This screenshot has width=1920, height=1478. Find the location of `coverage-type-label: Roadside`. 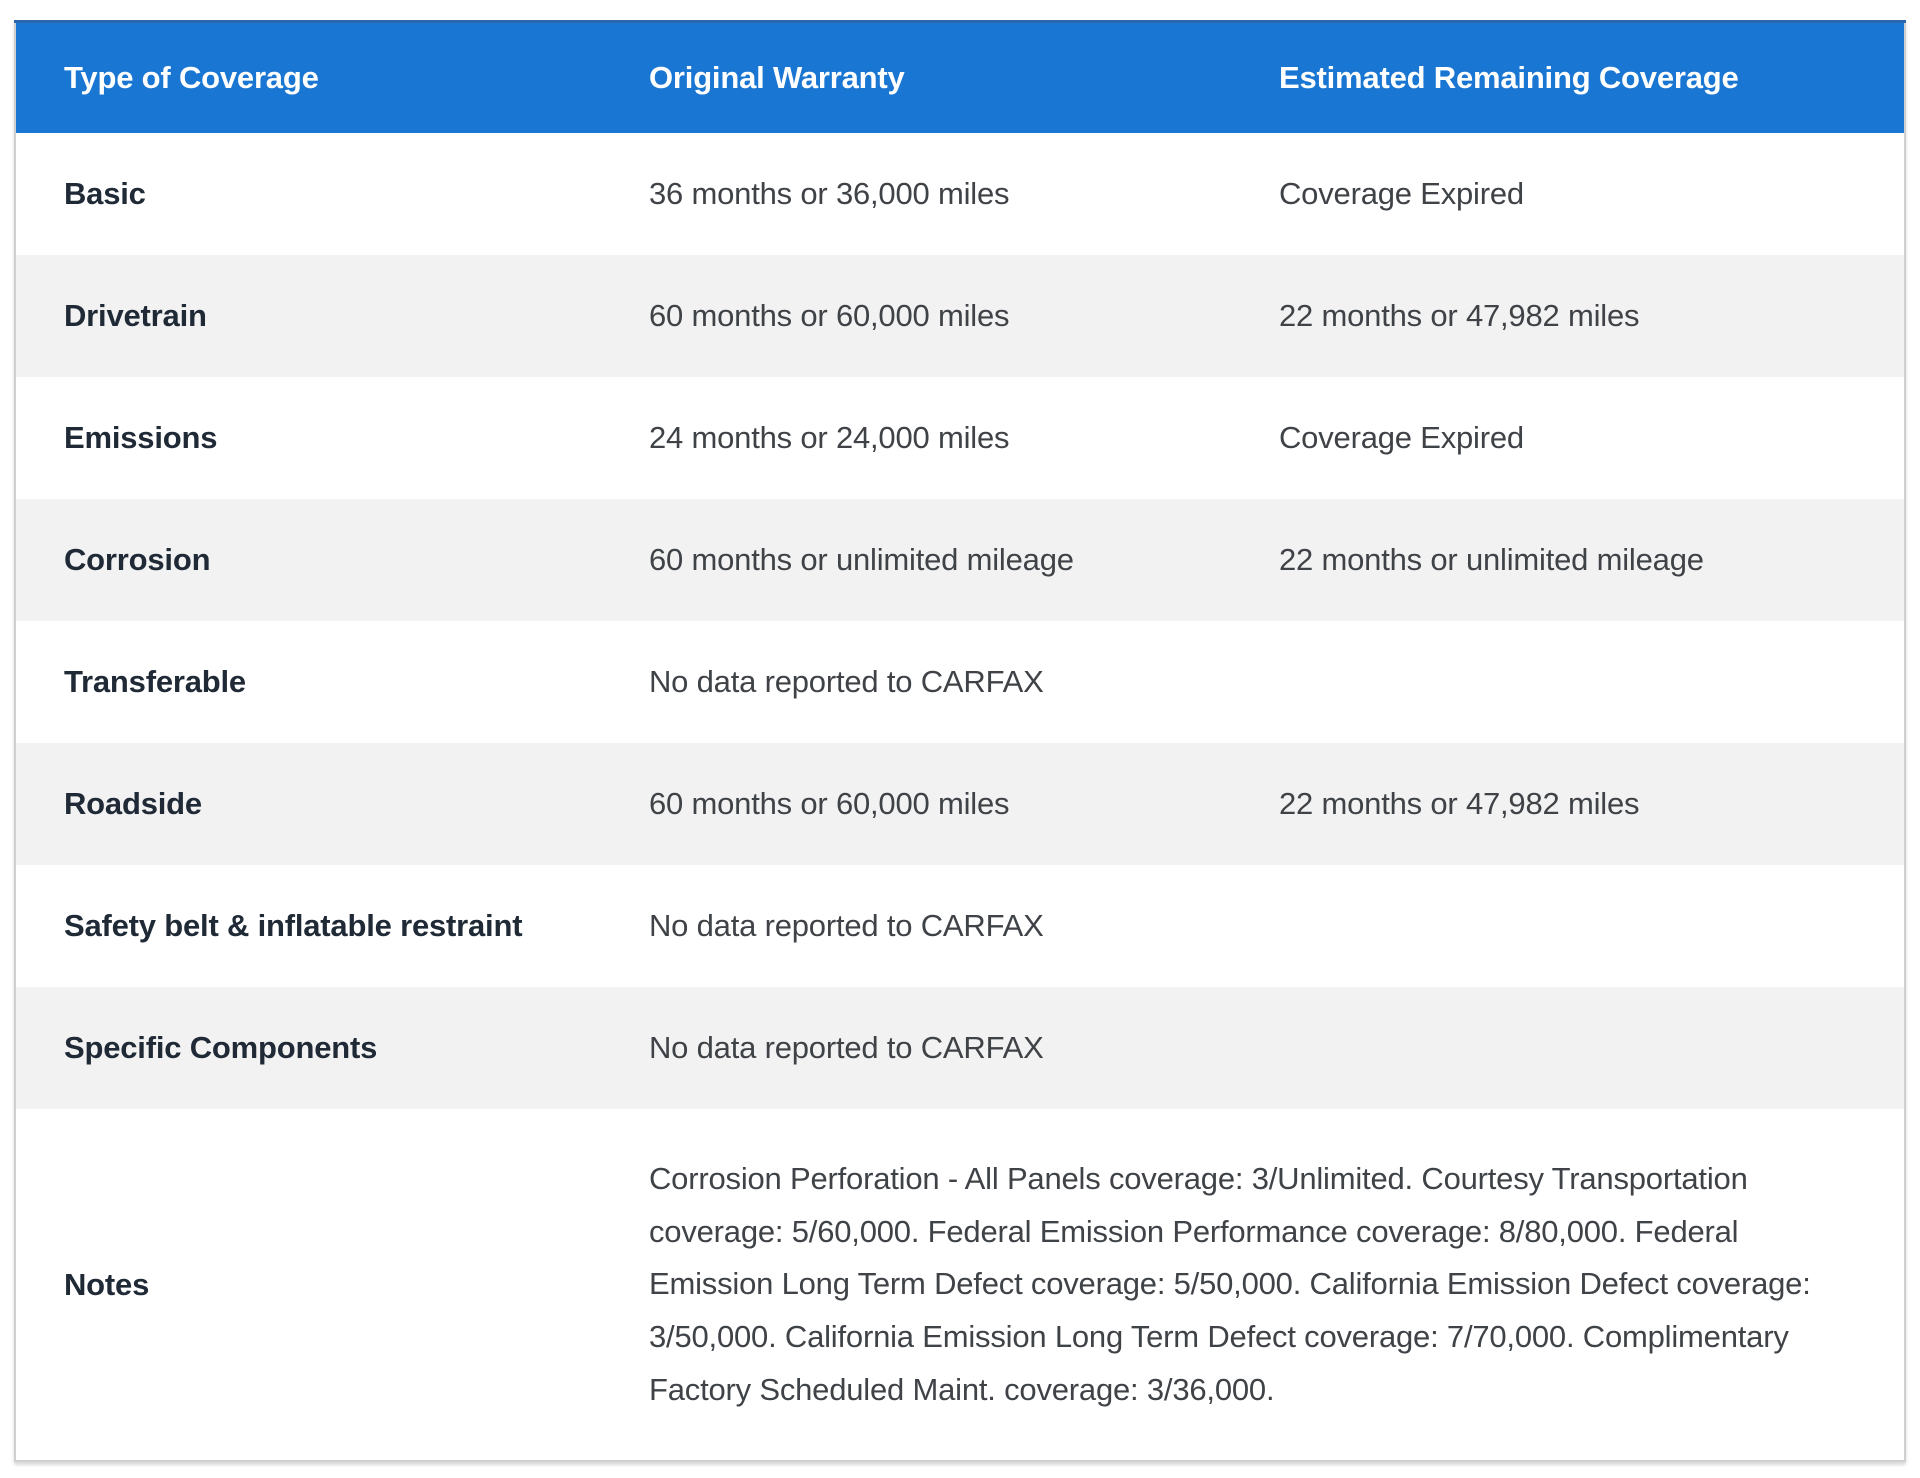

coverage-type-label: Roadside is located at coordinates (133, 803).